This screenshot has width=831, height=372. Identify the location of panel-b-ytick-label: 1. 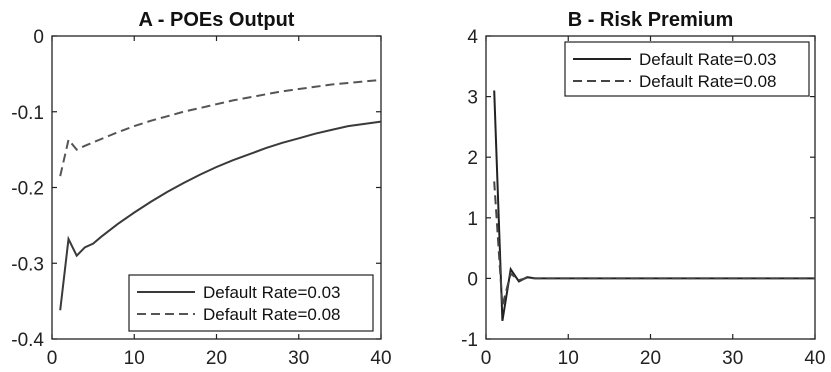
(472, 219).